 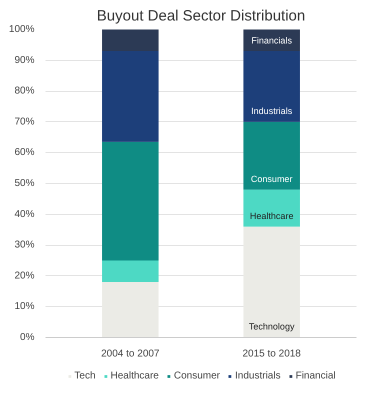 I want to click on y-tick-label: 20%, so click(x=24, y=276).